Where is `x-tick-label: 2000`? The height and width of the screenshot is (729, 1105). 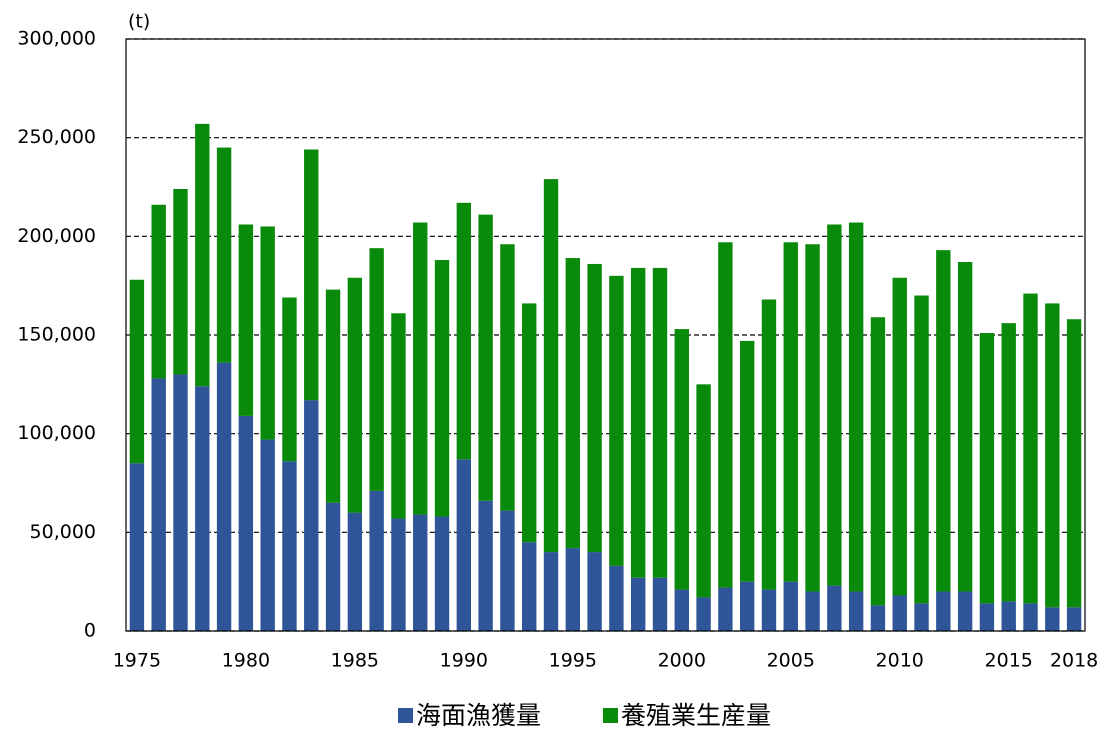 x-tick-label: 2000 is located at coordinates (682, 661).